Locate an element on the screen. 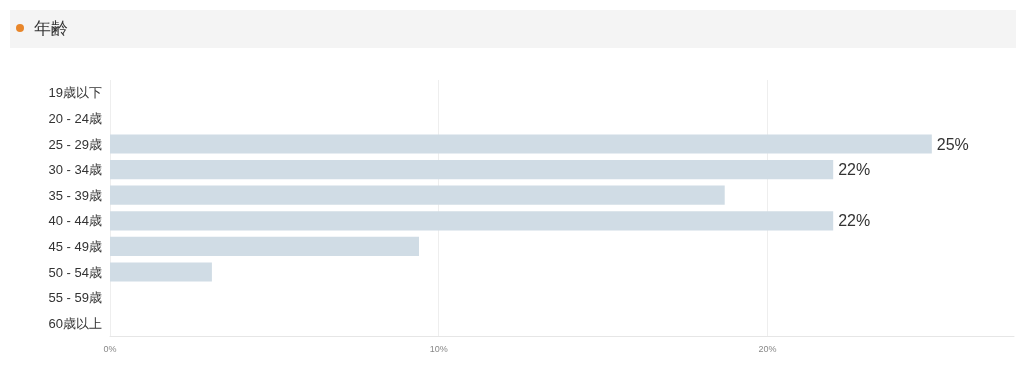  chart-title: 年齢 is located at coordinates (51, 28).